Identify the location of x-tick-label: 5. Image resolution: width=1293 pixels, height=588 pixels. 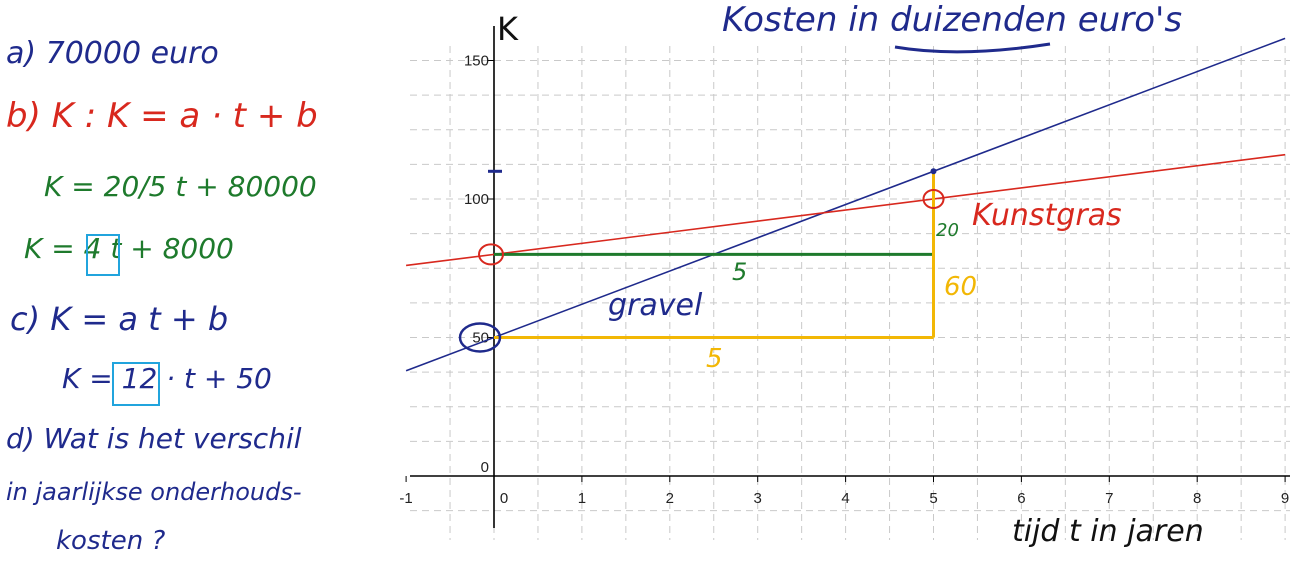
(933, 498).